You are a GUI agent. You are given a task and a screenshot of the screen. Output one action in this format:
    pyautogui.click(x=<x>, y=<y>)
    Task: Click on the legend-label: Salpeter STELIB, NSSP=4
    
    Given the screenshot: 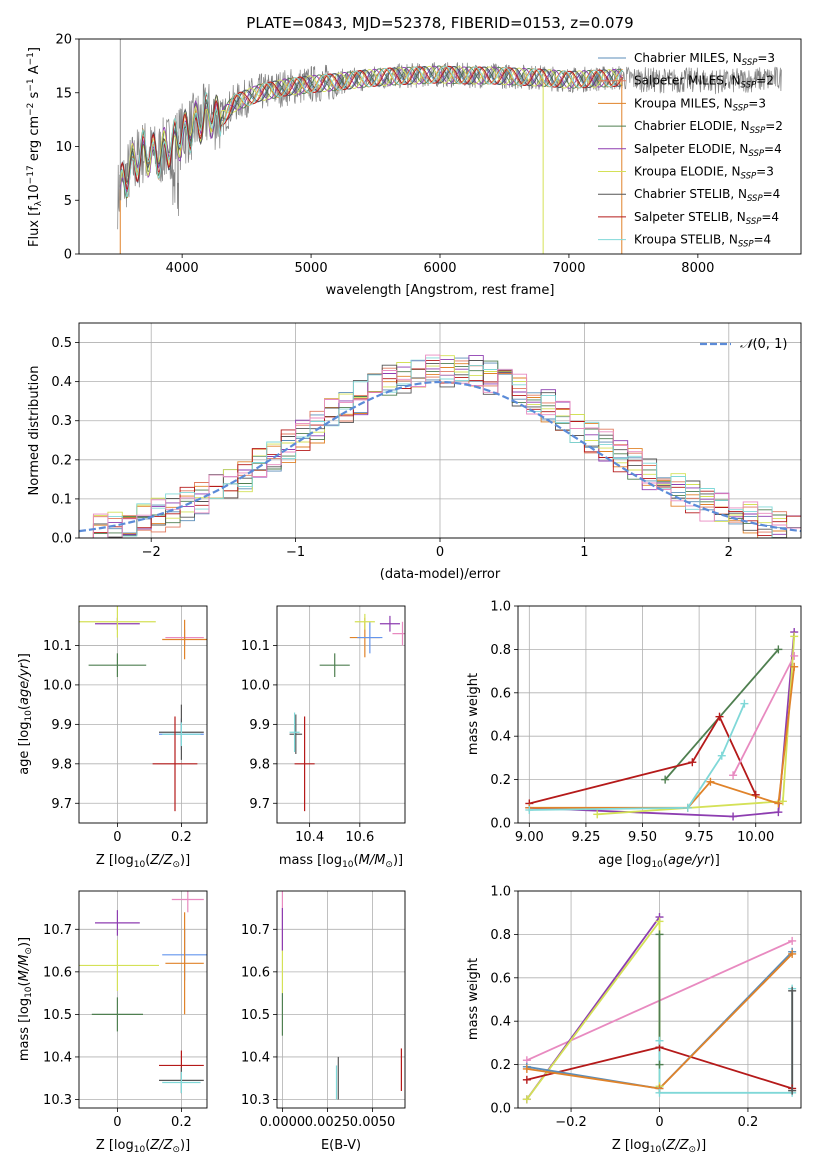 What is the action you would take?
    pyautogui.click(x=706, y=218)
    